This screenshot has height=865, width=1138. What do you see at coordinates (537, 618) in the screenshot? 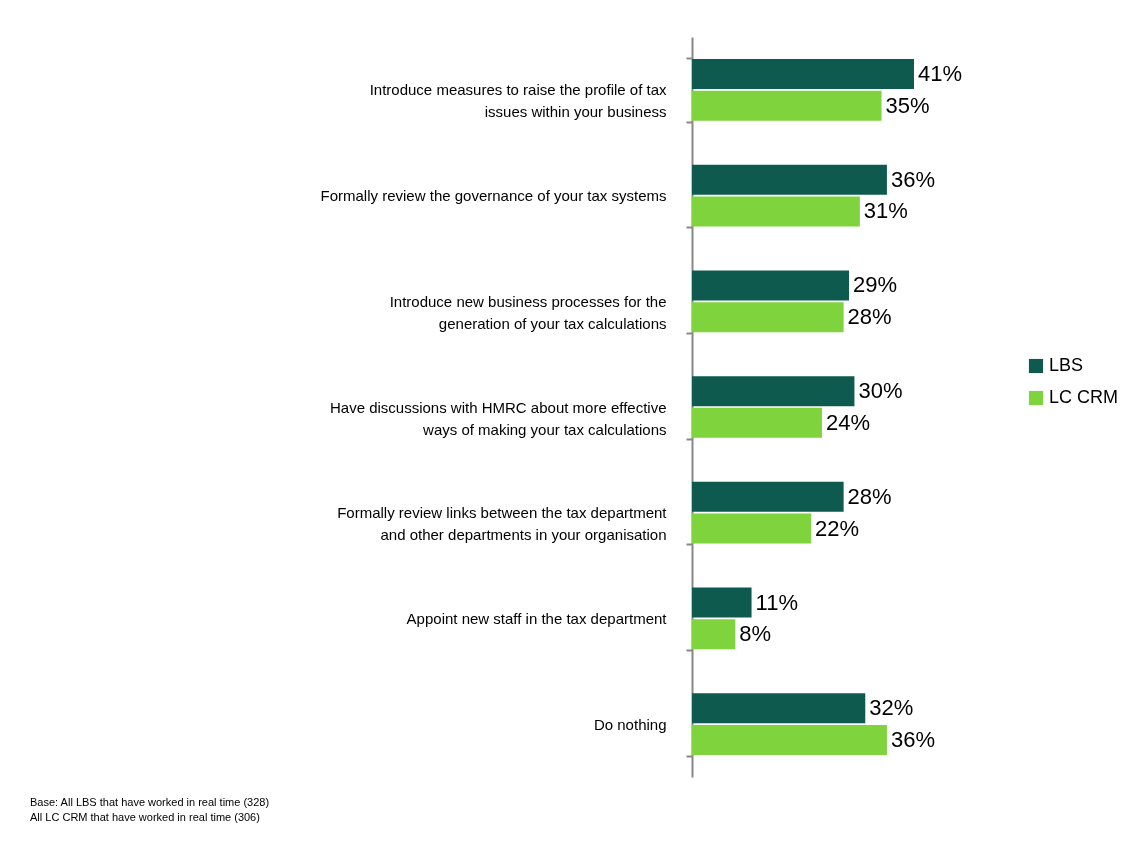
I see `y-tick-label: Appoint new staff in the tax department` at bounding box center [537, 618].